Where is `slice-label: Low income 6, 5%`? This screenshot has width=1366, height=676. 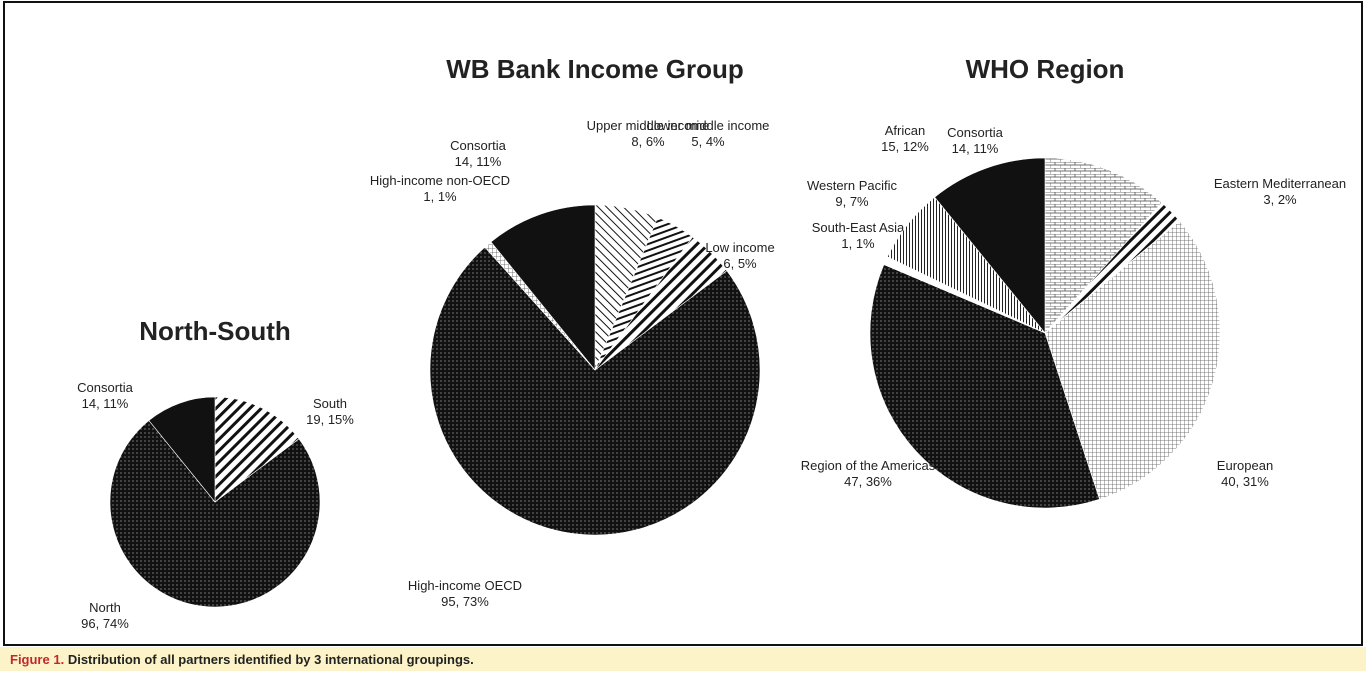
slice-label: Low income 6, 5% is located at coordinates (739, 255).